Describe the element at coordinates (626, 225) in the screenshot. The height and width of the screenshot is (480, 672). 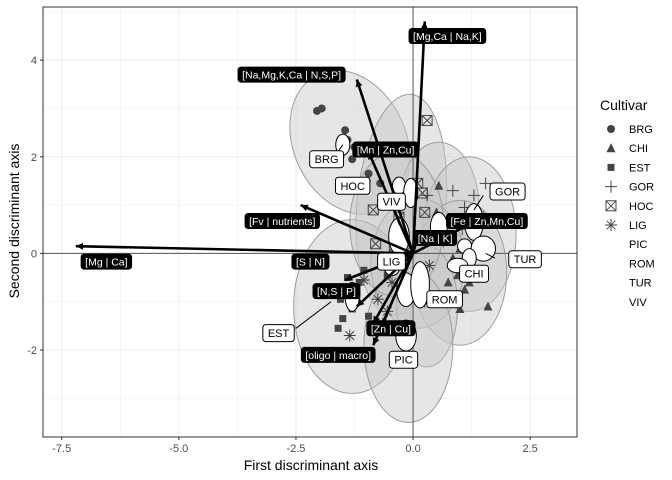
I see `legend-entry: LIG` at that location.